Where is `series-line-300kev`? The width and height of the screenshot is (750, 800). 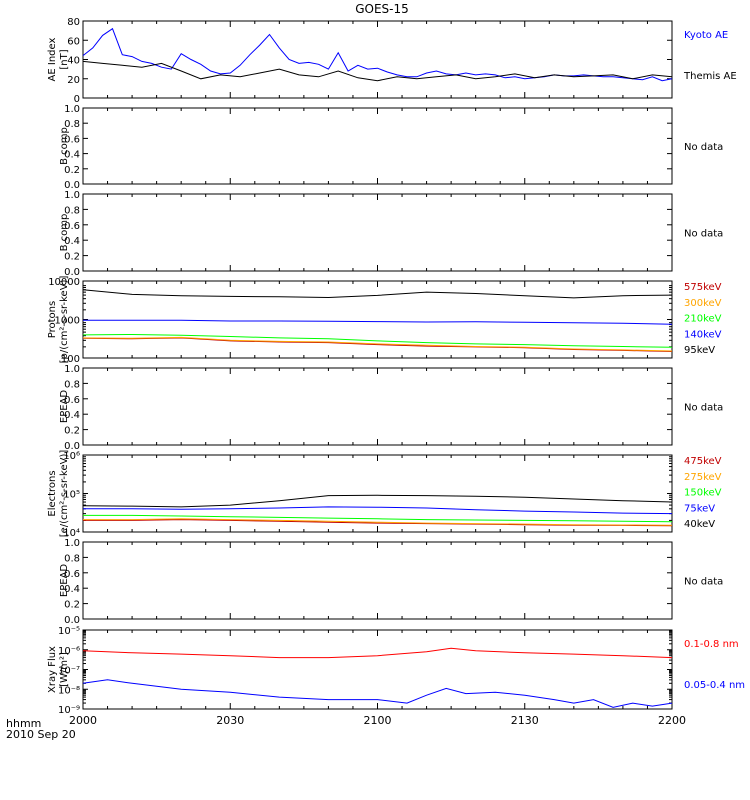
series-line-300kev is located at coordinates (377, 344).